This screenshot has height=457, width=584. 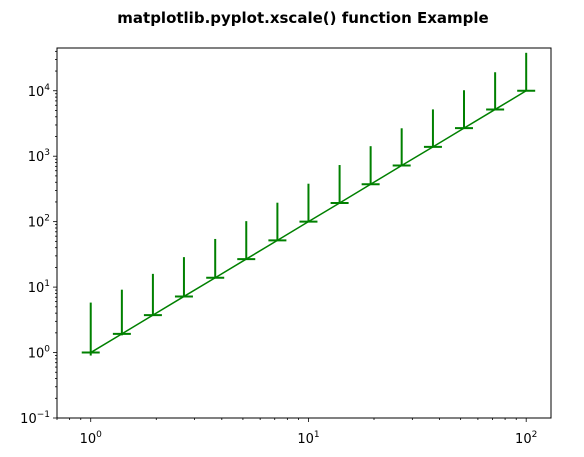 What do you see at coordinates (296, 432) in the screenshot?
I see `x-axis: 100 10¹ 10²` at bounding box center [296, 432].